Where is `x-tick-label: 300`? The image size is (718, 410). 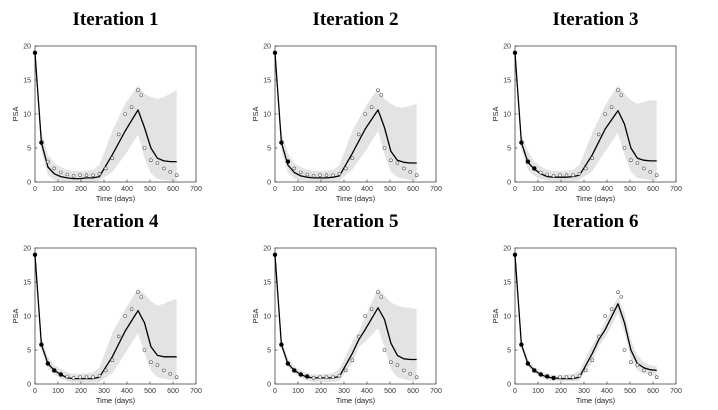
x-tick-label: 300 is located at coordinates (104, 391).